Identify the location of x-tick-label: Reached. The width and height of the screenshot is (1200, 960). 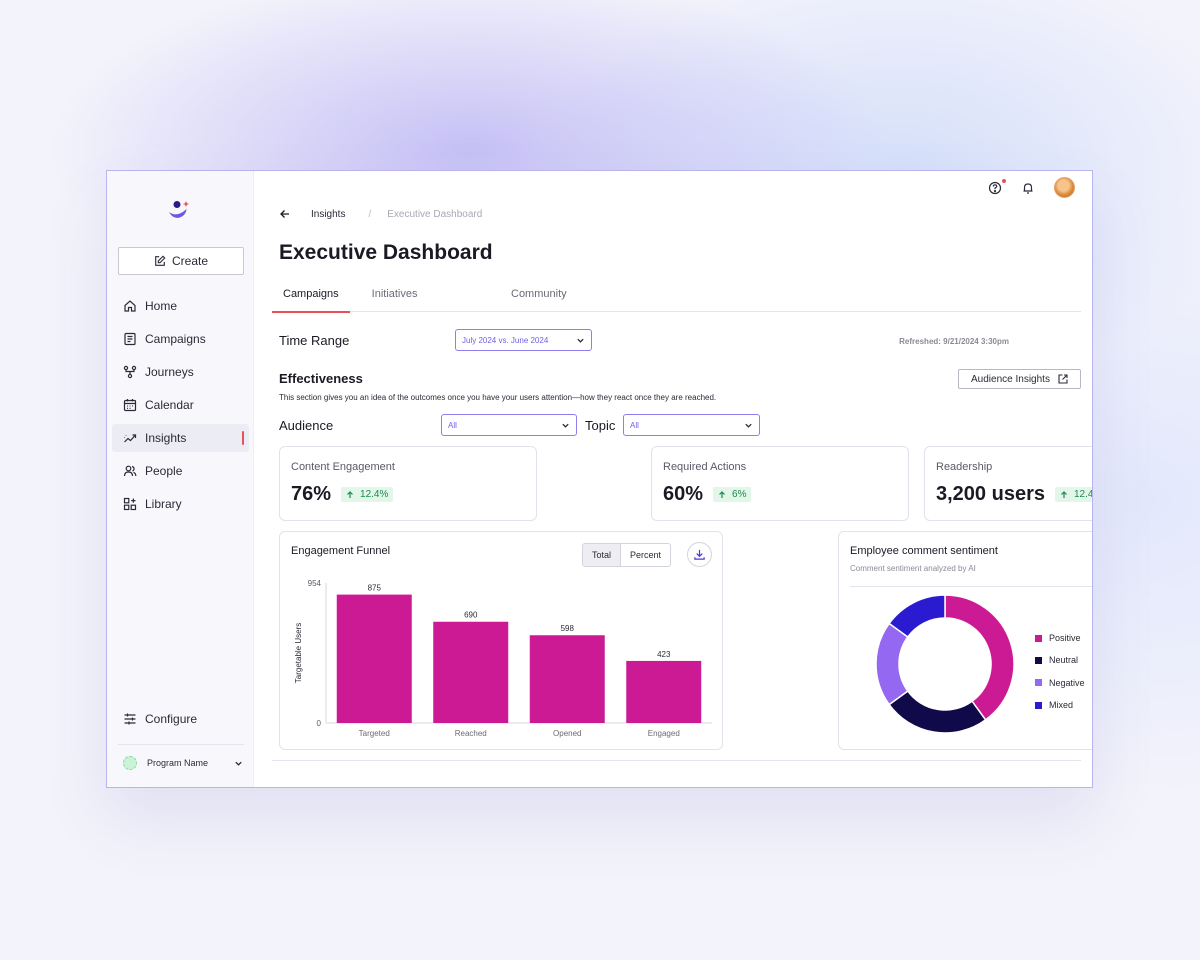
(471, 733).